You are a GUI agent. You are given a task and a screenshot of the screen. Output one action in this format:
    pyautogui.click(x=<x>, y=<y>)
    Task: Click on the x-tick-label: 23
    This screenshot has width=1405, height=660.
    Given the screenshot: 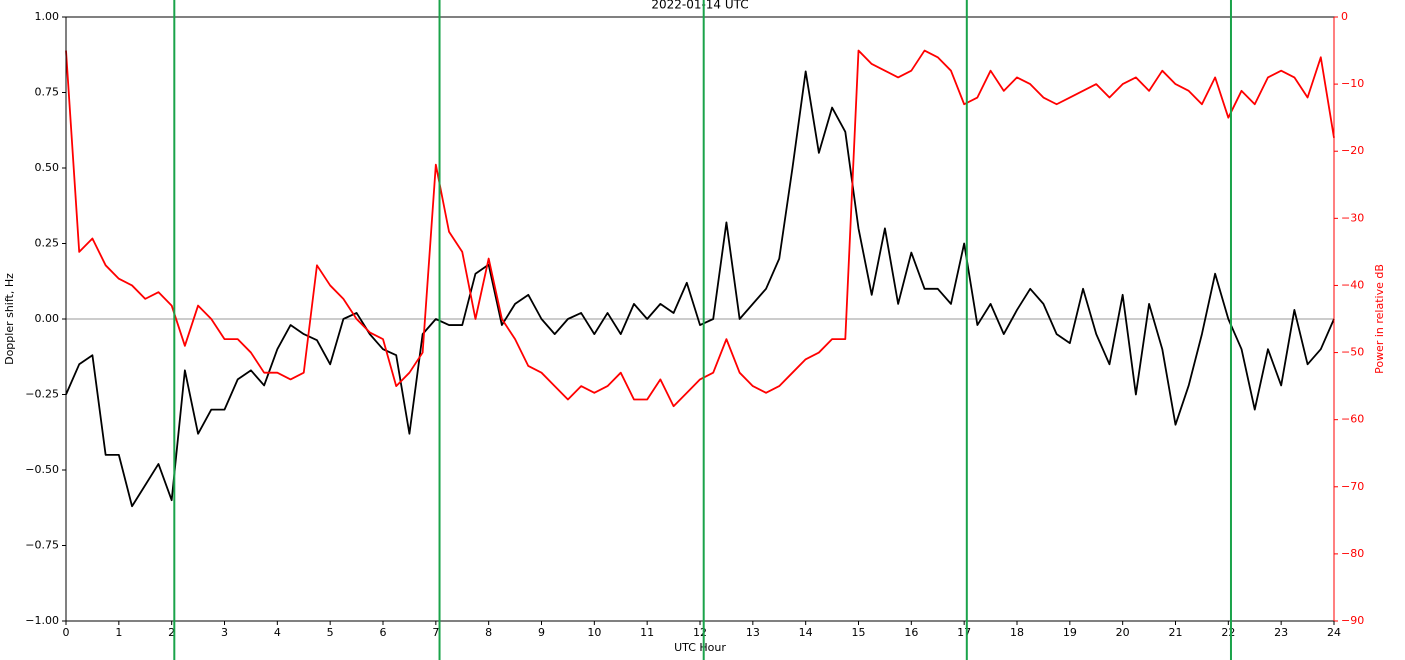 What is the action you would take?
    pyautogui.click(x=1281, y=632)
    